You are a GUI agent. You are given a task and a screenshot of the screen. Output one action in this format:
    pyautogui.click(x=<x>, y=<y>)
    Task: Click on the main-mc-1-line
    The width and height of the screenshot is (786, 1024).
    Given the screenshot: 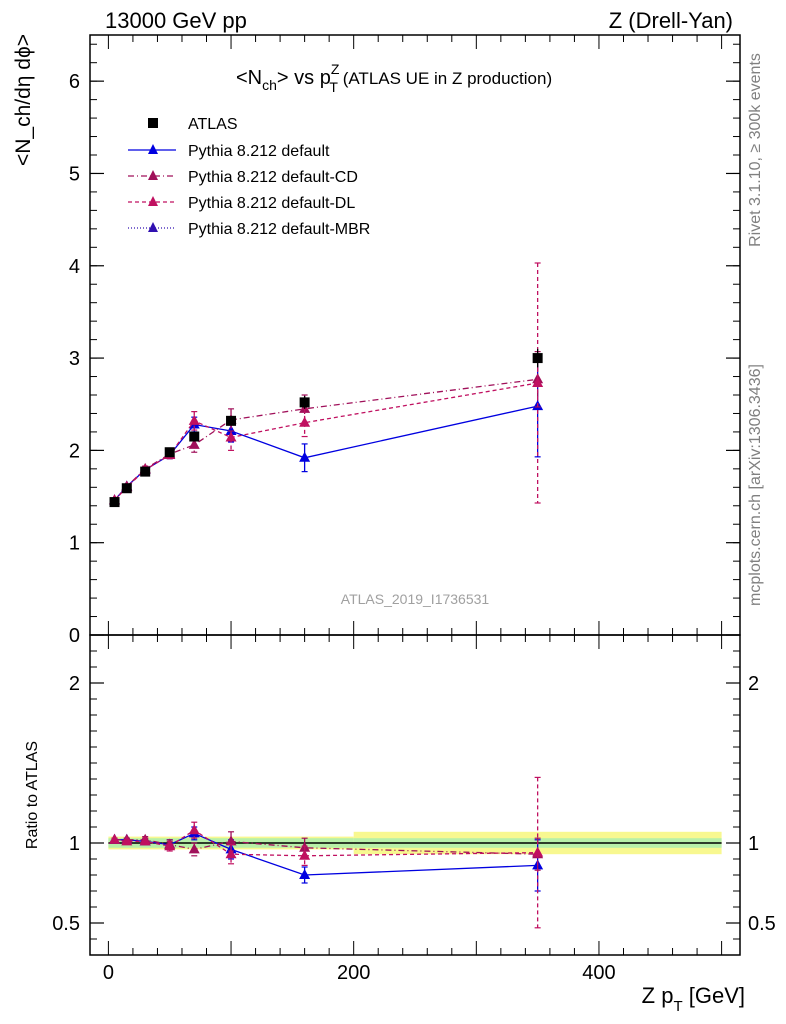 What is the action you would take?
    pyautogui.click(x=326, y=453)
    